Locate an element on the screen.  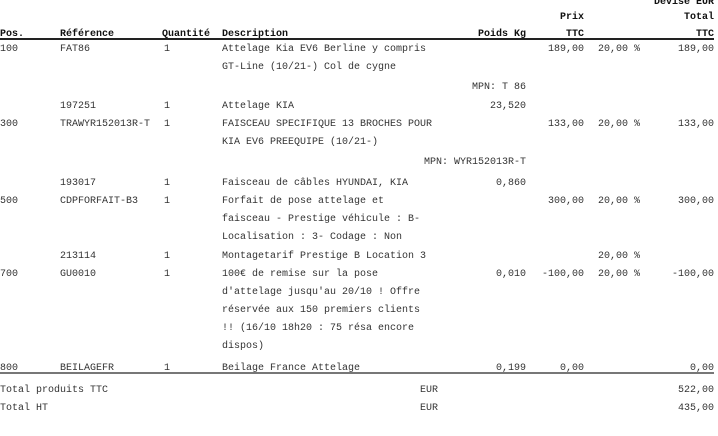
header-reference: Référence is located at coordinates (87, 34).